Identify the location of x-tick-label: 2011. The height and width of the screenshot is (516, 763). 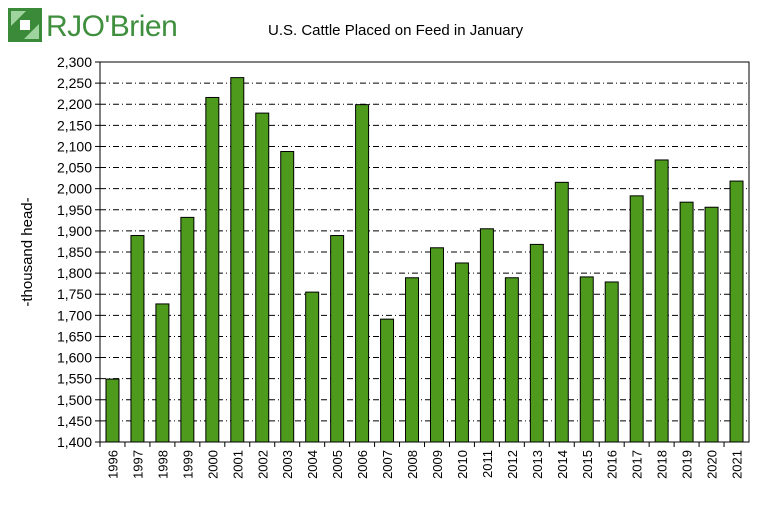
(487, 464).